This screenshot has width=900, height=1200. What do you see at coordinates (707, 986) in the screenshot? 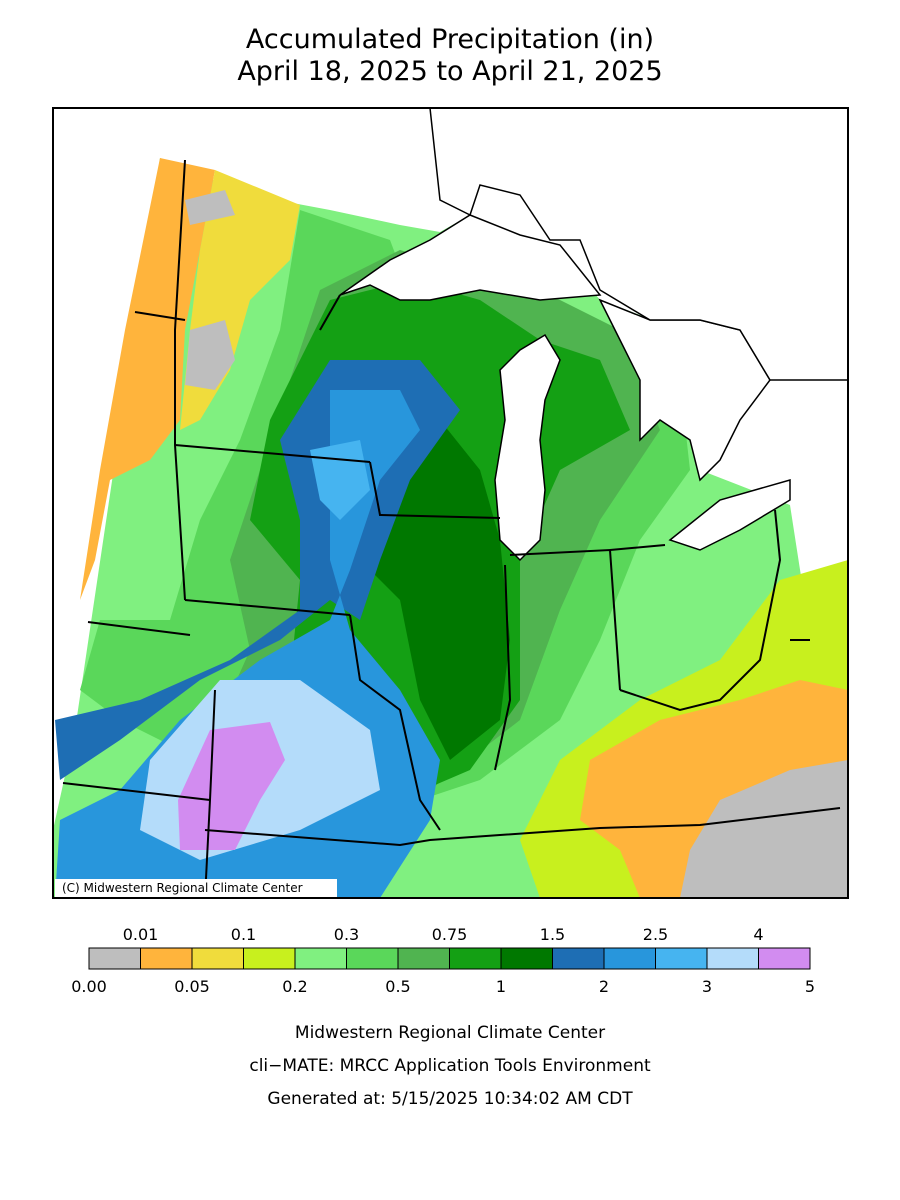
I see `legend-label-lower: 3` at bounding box center [707, 986].